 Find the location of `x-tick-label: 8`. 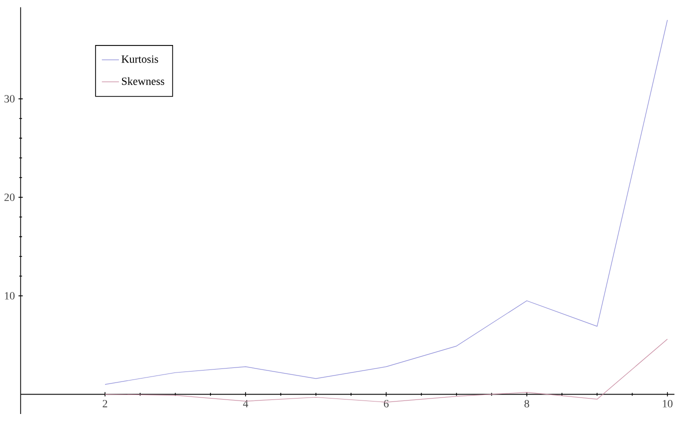

x-tick-label: 8 is located at coordinates (527, 404).